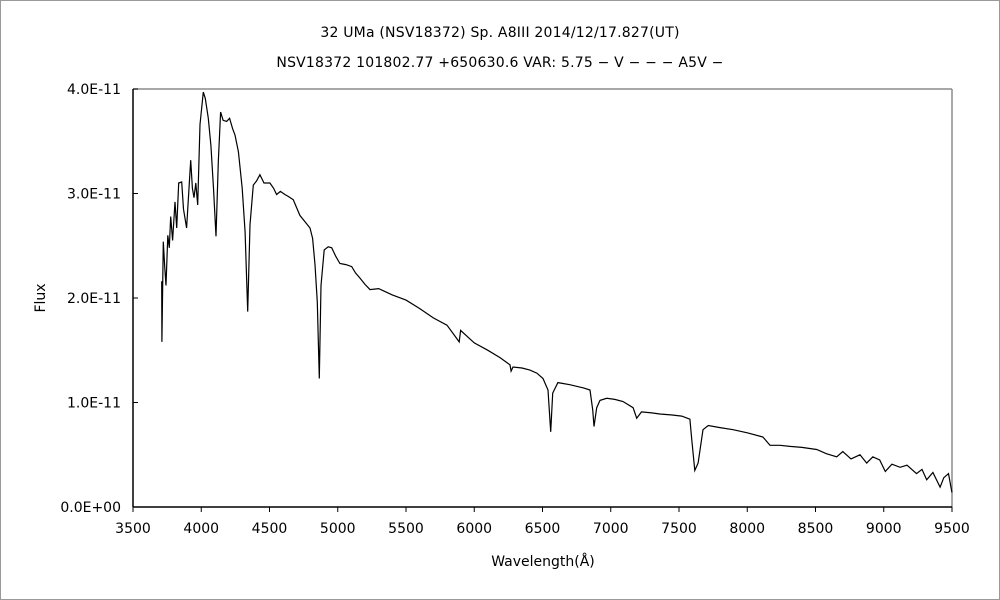 The width and height of the screenshot is (1000, 600). I want to click on x-tick-label: 9500, so click(952, 529).